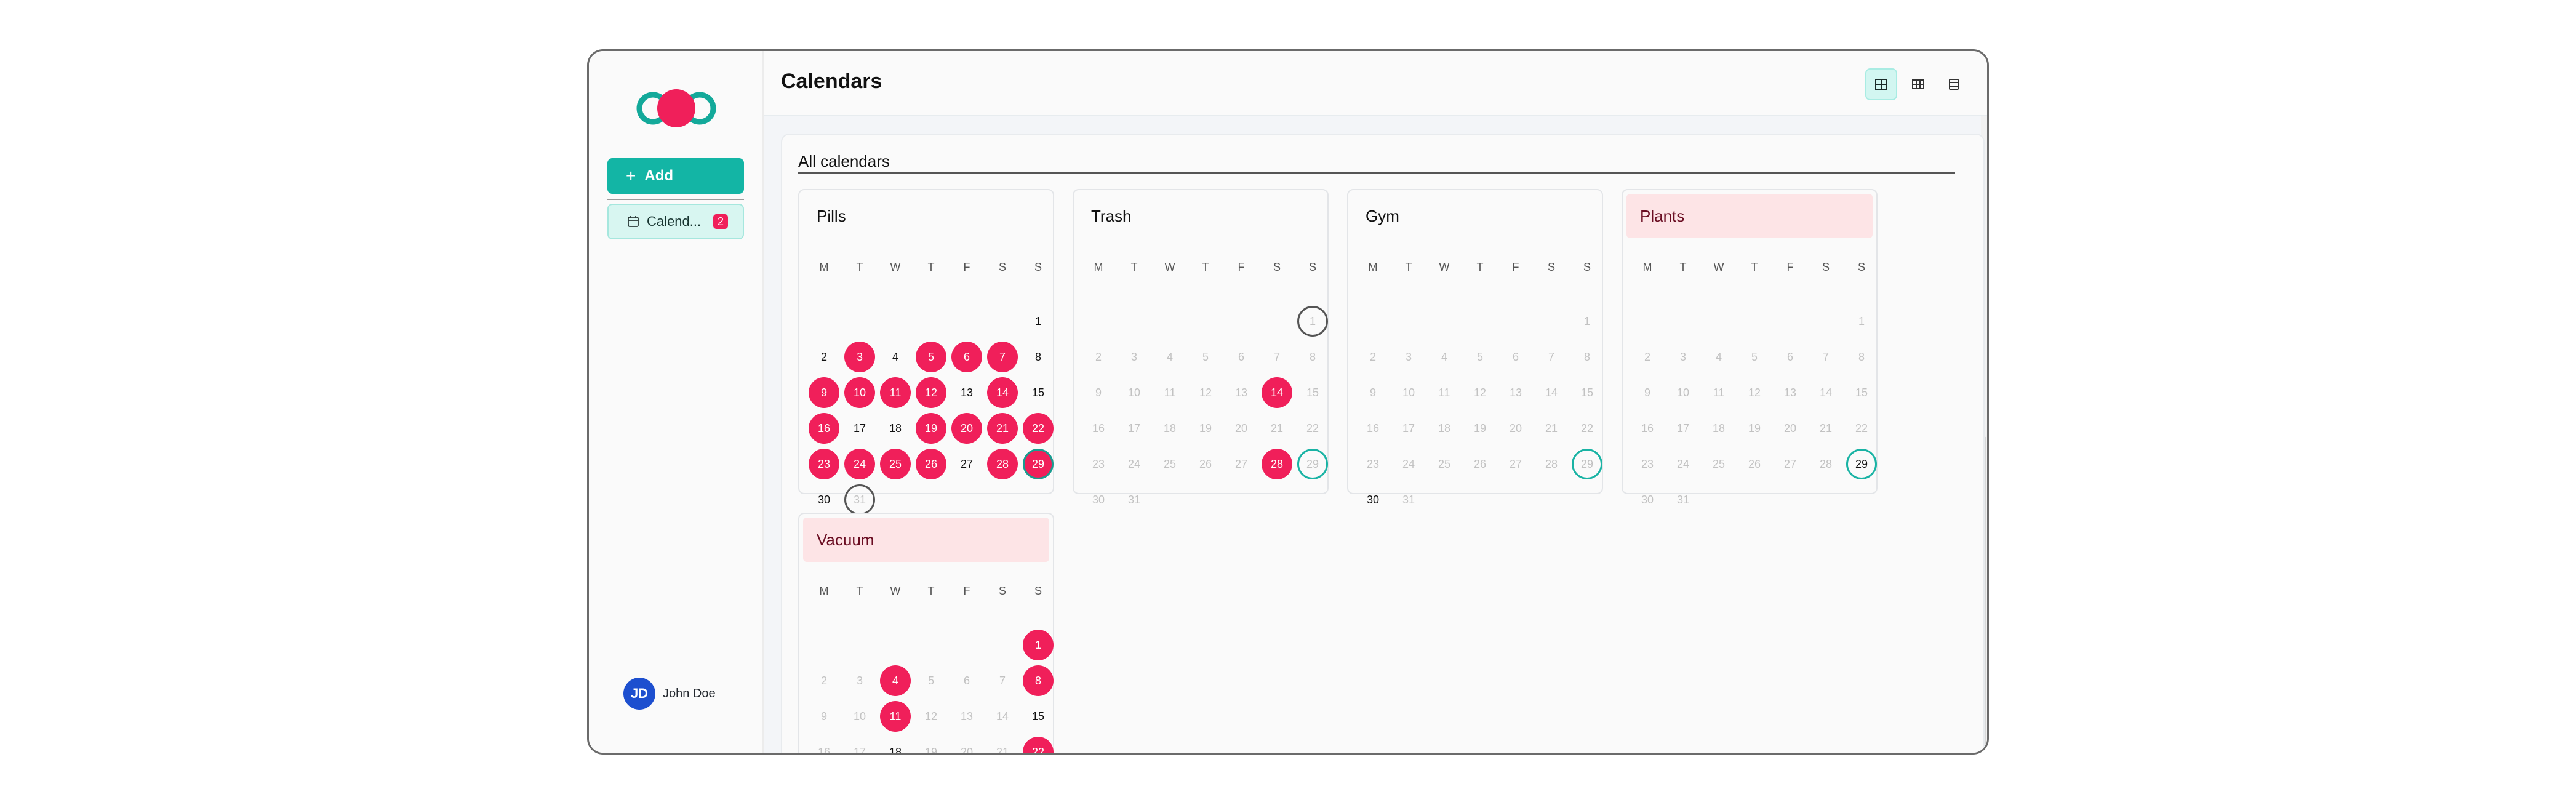  What do you see at coordinates (926, 540) in the screenshot?
I see `calendar-title: Vacuum` at bounding box center [926, 540].